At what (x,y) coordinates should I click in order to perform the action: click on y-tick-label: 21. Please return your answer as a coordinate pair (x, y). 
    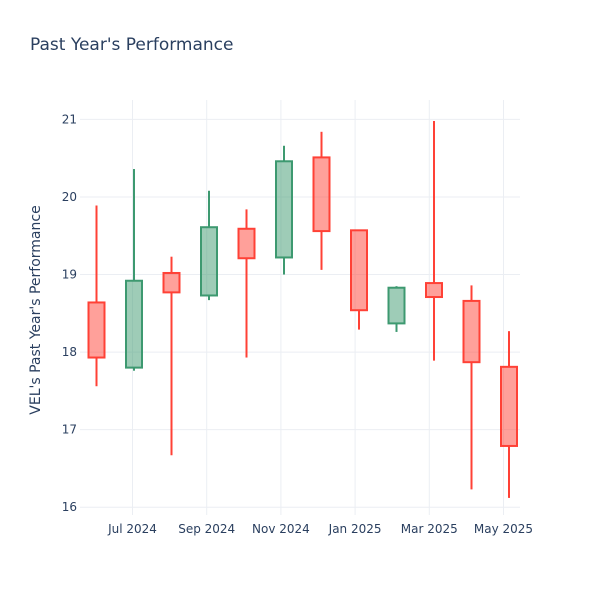
    Looking at the image, I should click on (69, 119).